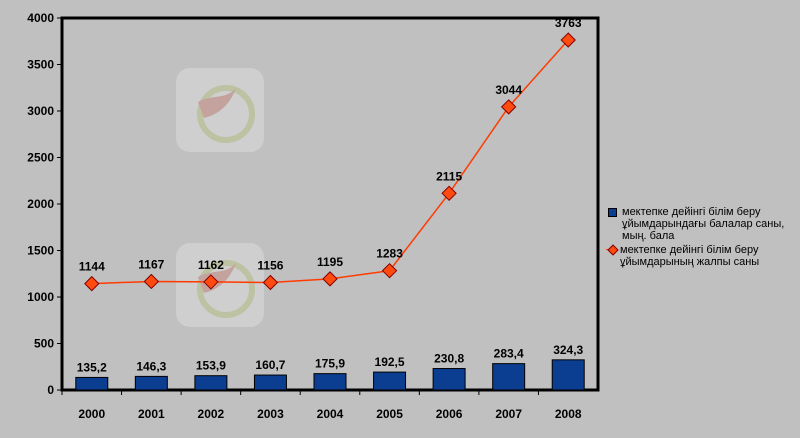 This screenshot has width=800, height=438. What do you see at coordinates (40, 251) in the screenshot?
I see `y-tick-label: 1500` at bounding box center [40, 251].